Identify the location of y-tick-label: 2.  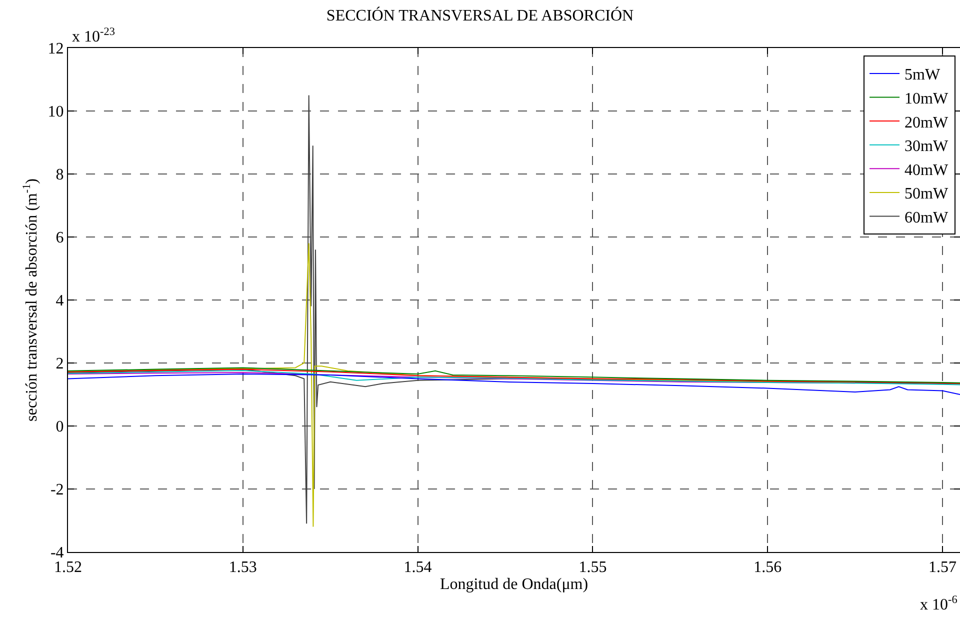
(60, 364).